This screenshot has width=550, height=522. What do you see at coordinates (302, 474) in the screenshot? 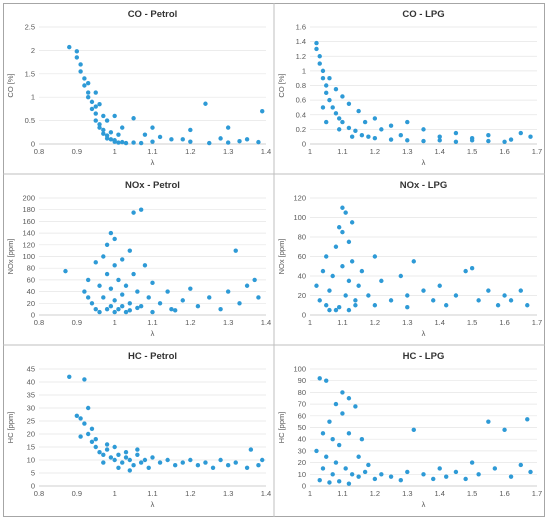
I see `y-tick-label: 10` at bounding box center [302, 474].